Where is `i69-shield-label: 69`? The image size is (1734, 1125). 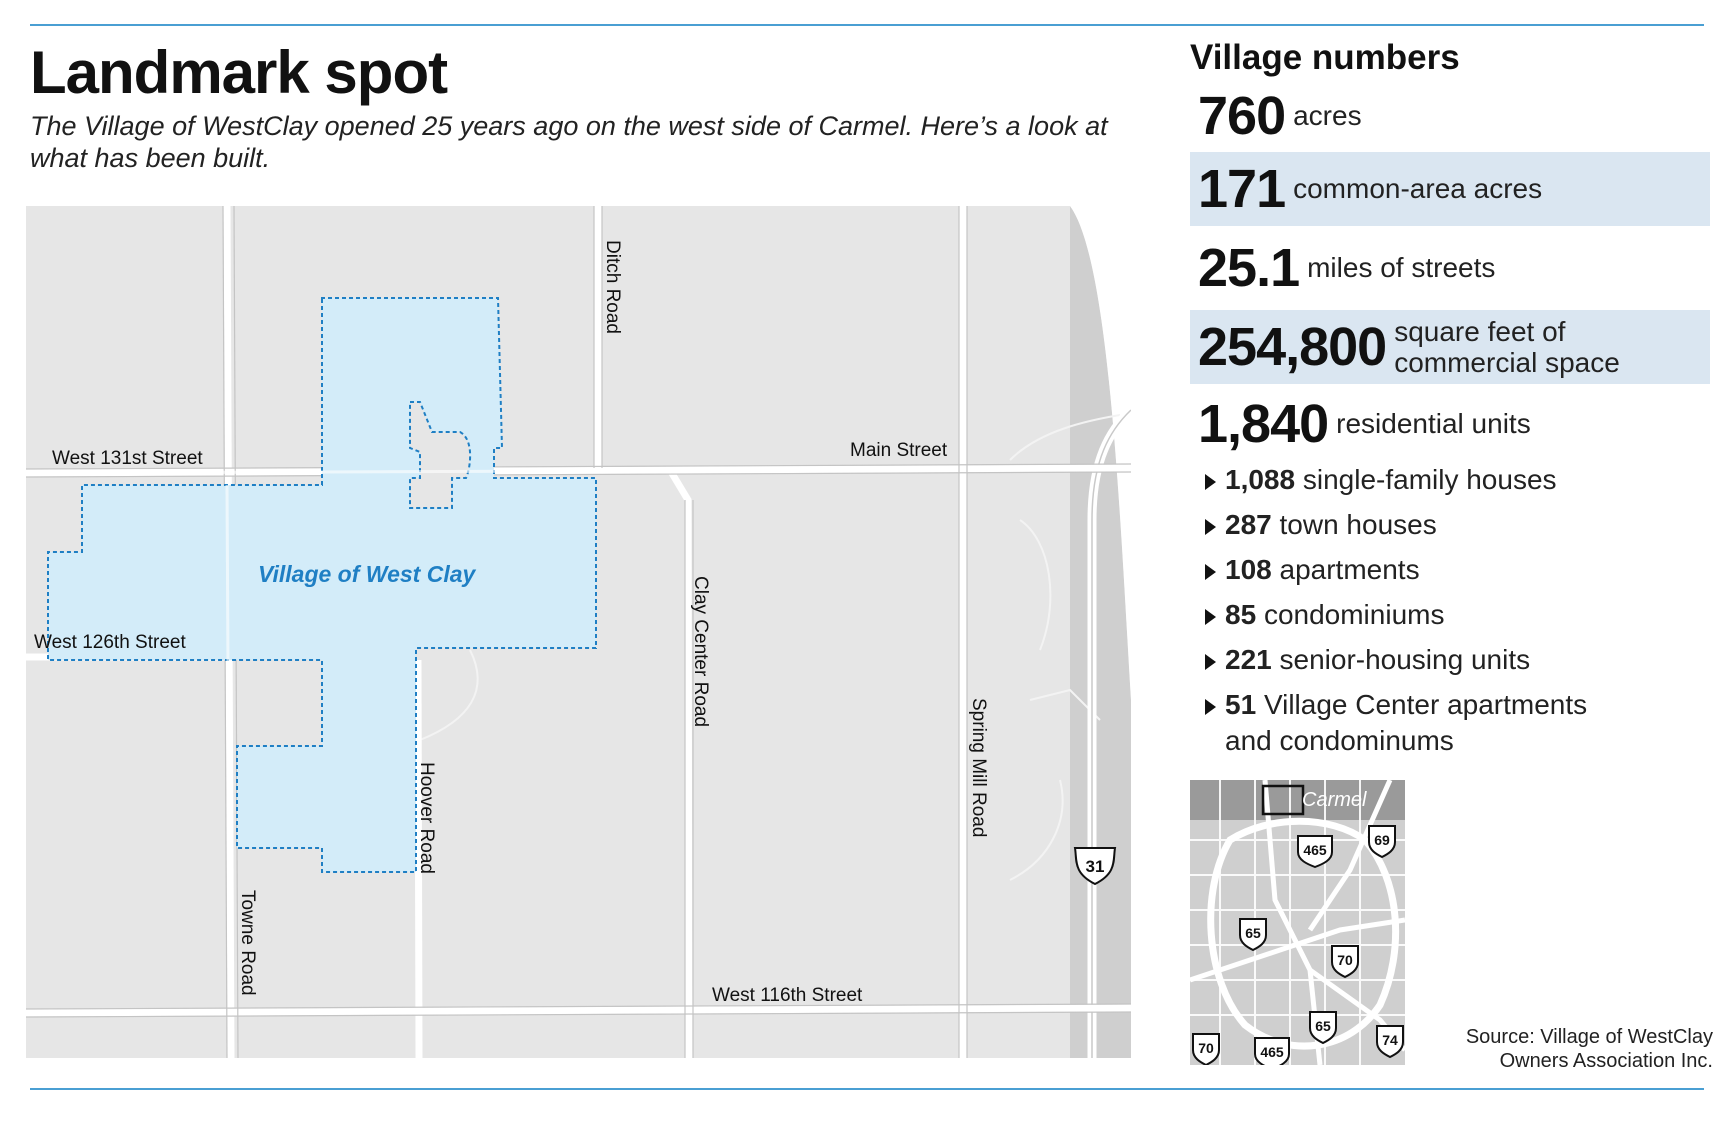 i69-shield-label: 69 is located at coordinates (1382, 840).